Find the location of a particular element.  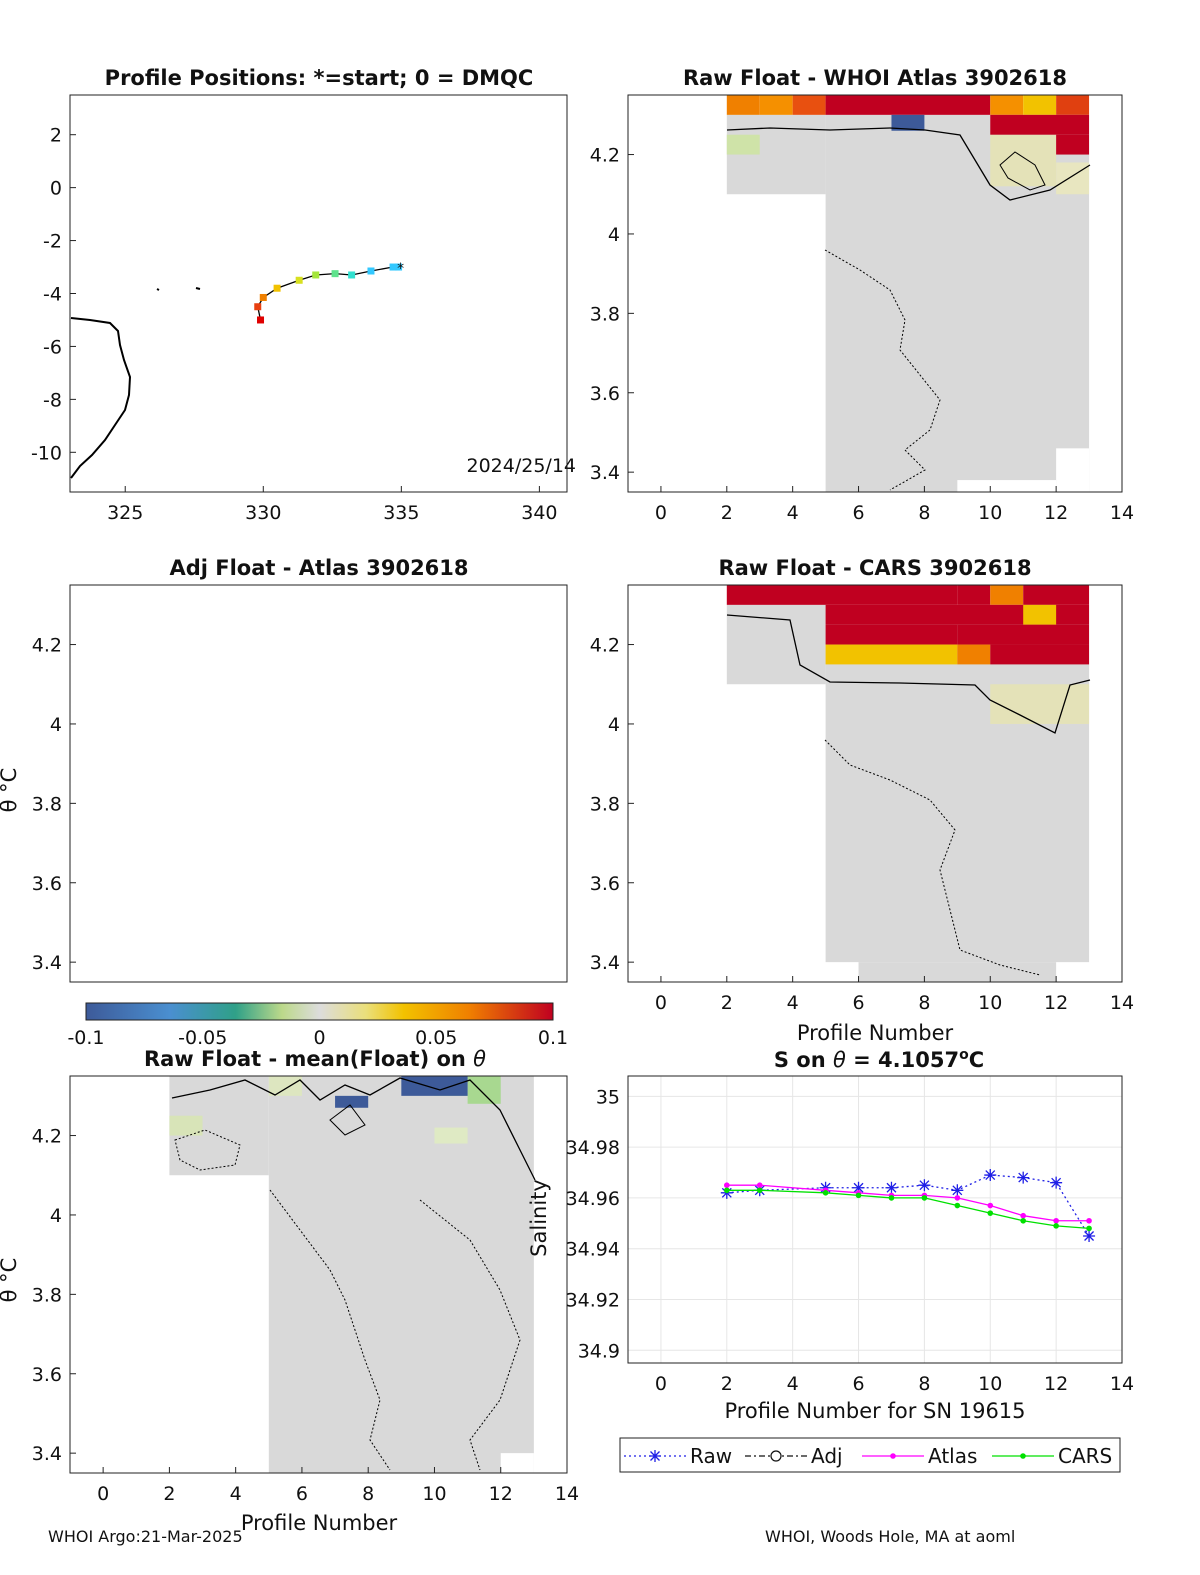

y-tick-label: 35 is located at coordinates (608, 1097).